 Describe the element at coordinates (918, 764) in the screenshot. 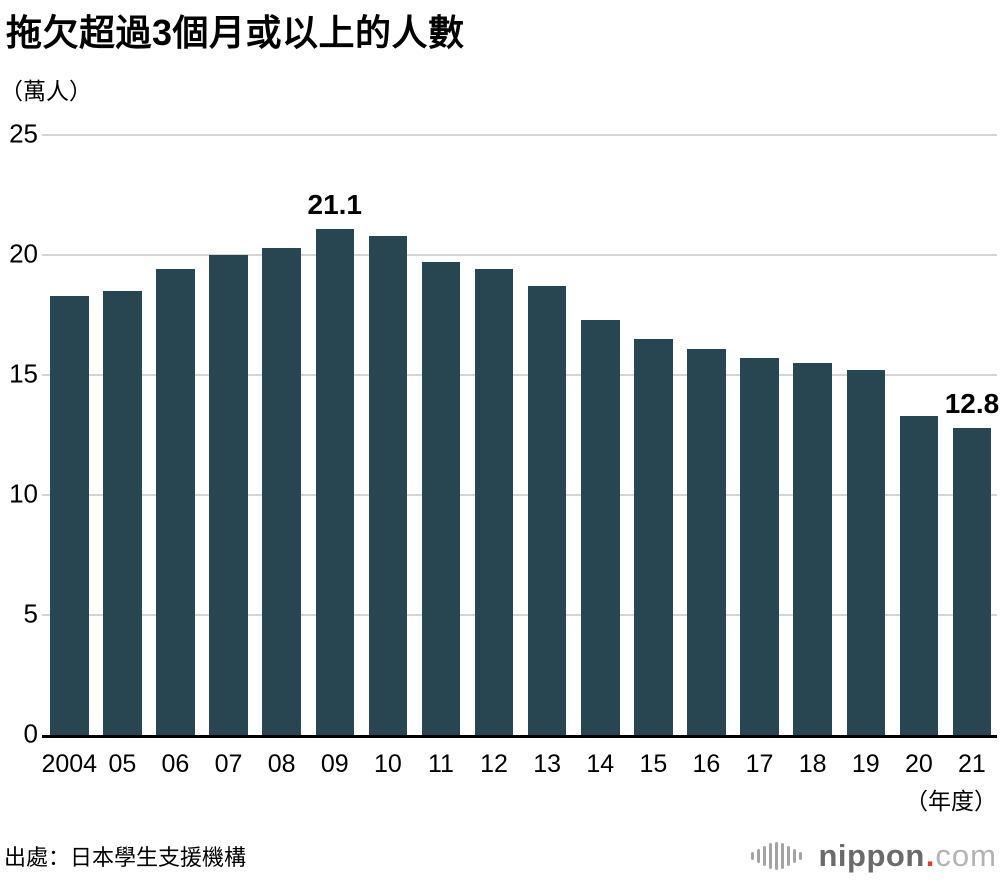

I see `x-tick-label-20: 20` at that location.